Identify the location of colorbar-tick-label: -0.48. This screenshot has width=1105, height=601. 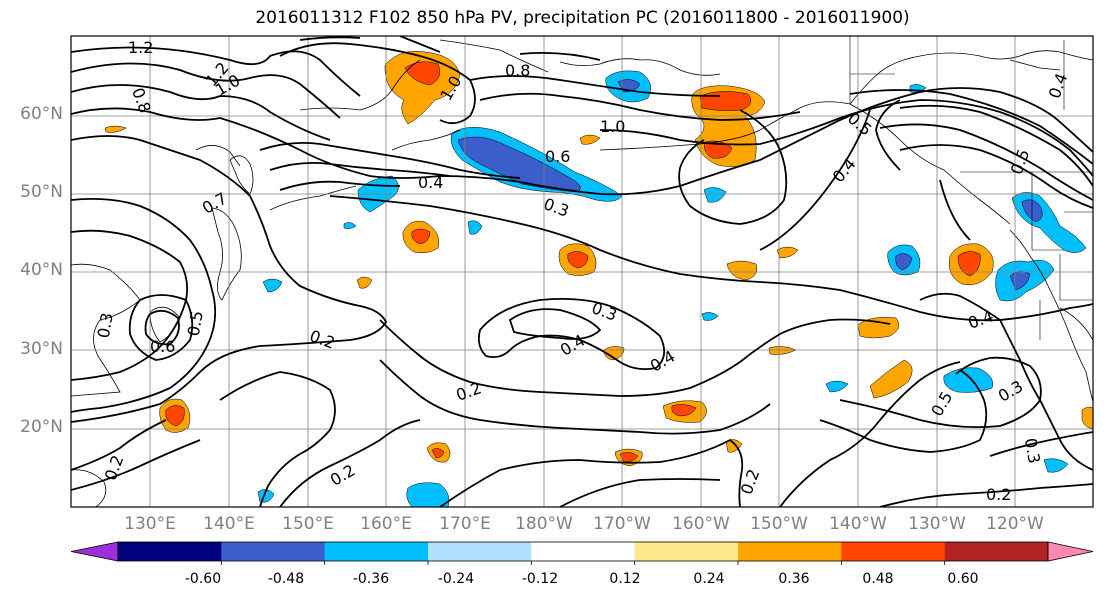
(286, 579).